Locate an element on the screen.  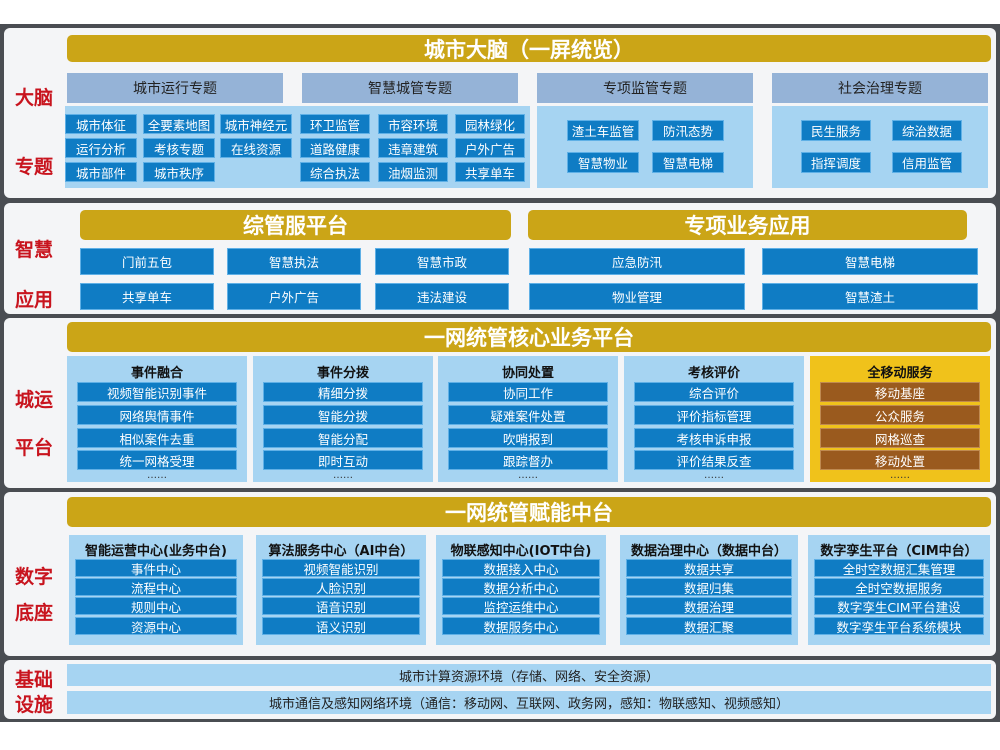
app-button: 应急防汛 is located at coordinates (637, 261).